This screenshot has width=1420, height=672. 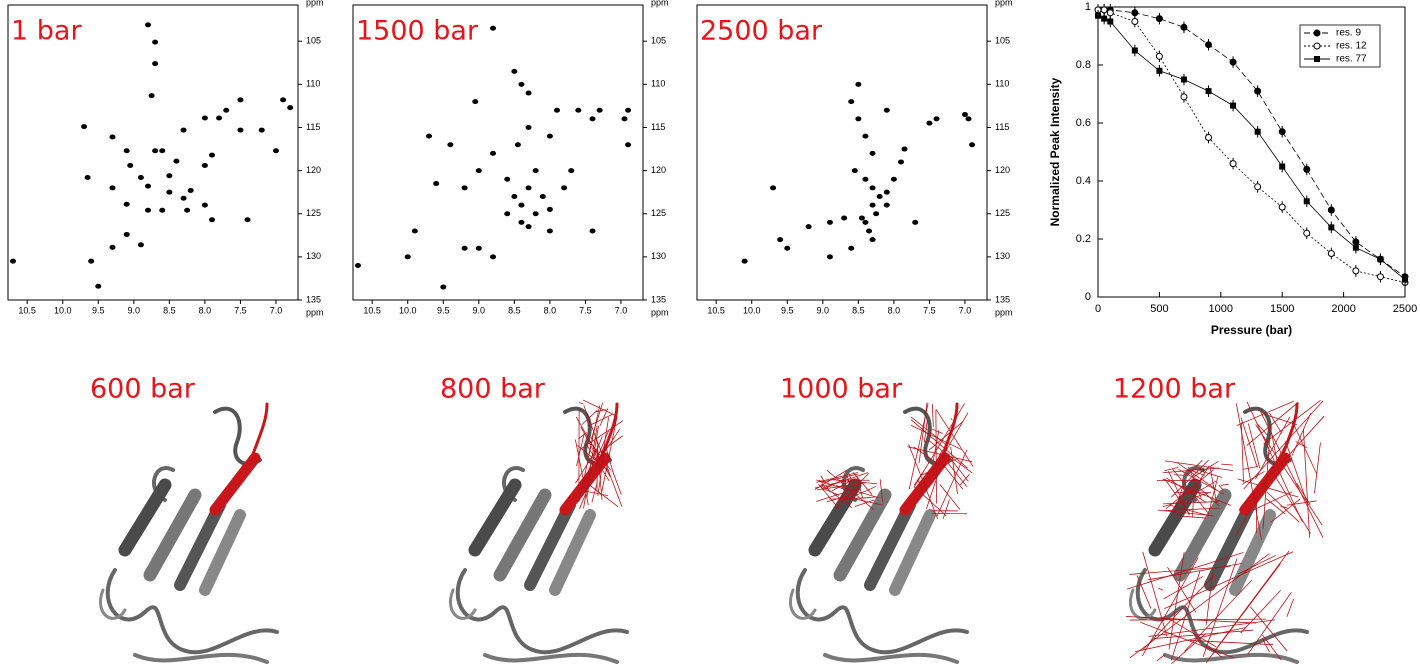 I want to click on y-tick-label: 110, so click(x=1002, y=84).